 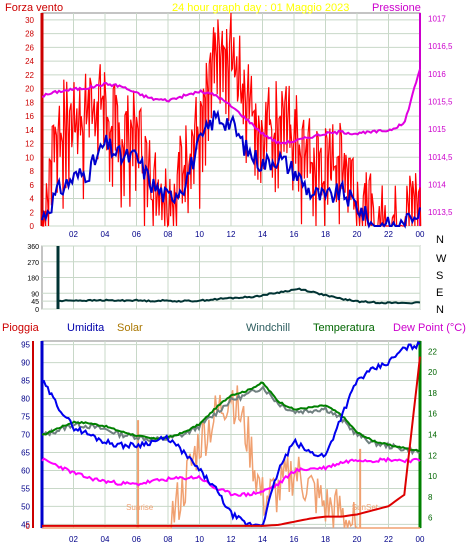 What do you see at coordinates (25, 452) in the screenshot?
I see `humidity-tick-label: 65` at bounding box center [25, 452].